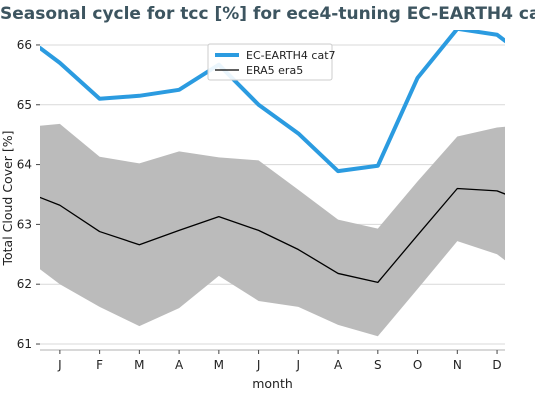  What do you see at coordinates (298, 365) in the screenshot?
I see `x-tick-label-6: J` at bounding box center [298, 365].